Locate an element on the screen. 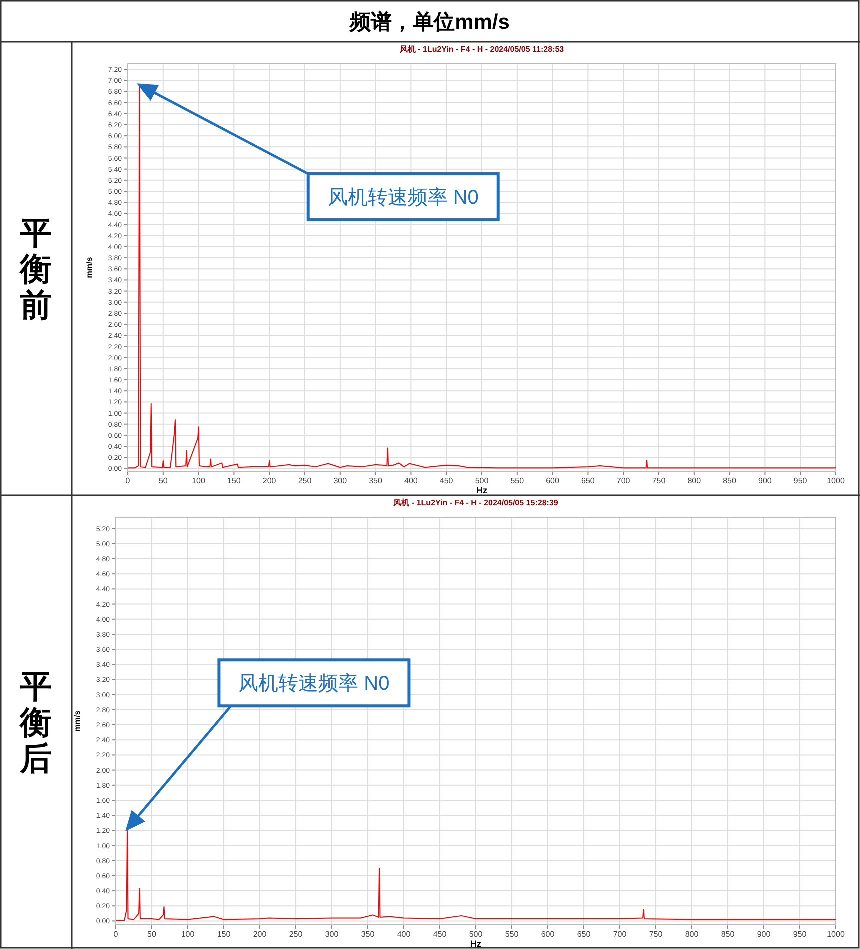 The image size is (860, 949). chart-title: 风机 - 1Lu2Yin - F4 - H - 2024/05/05 15:28:39 is located at coordinates (475, 503).